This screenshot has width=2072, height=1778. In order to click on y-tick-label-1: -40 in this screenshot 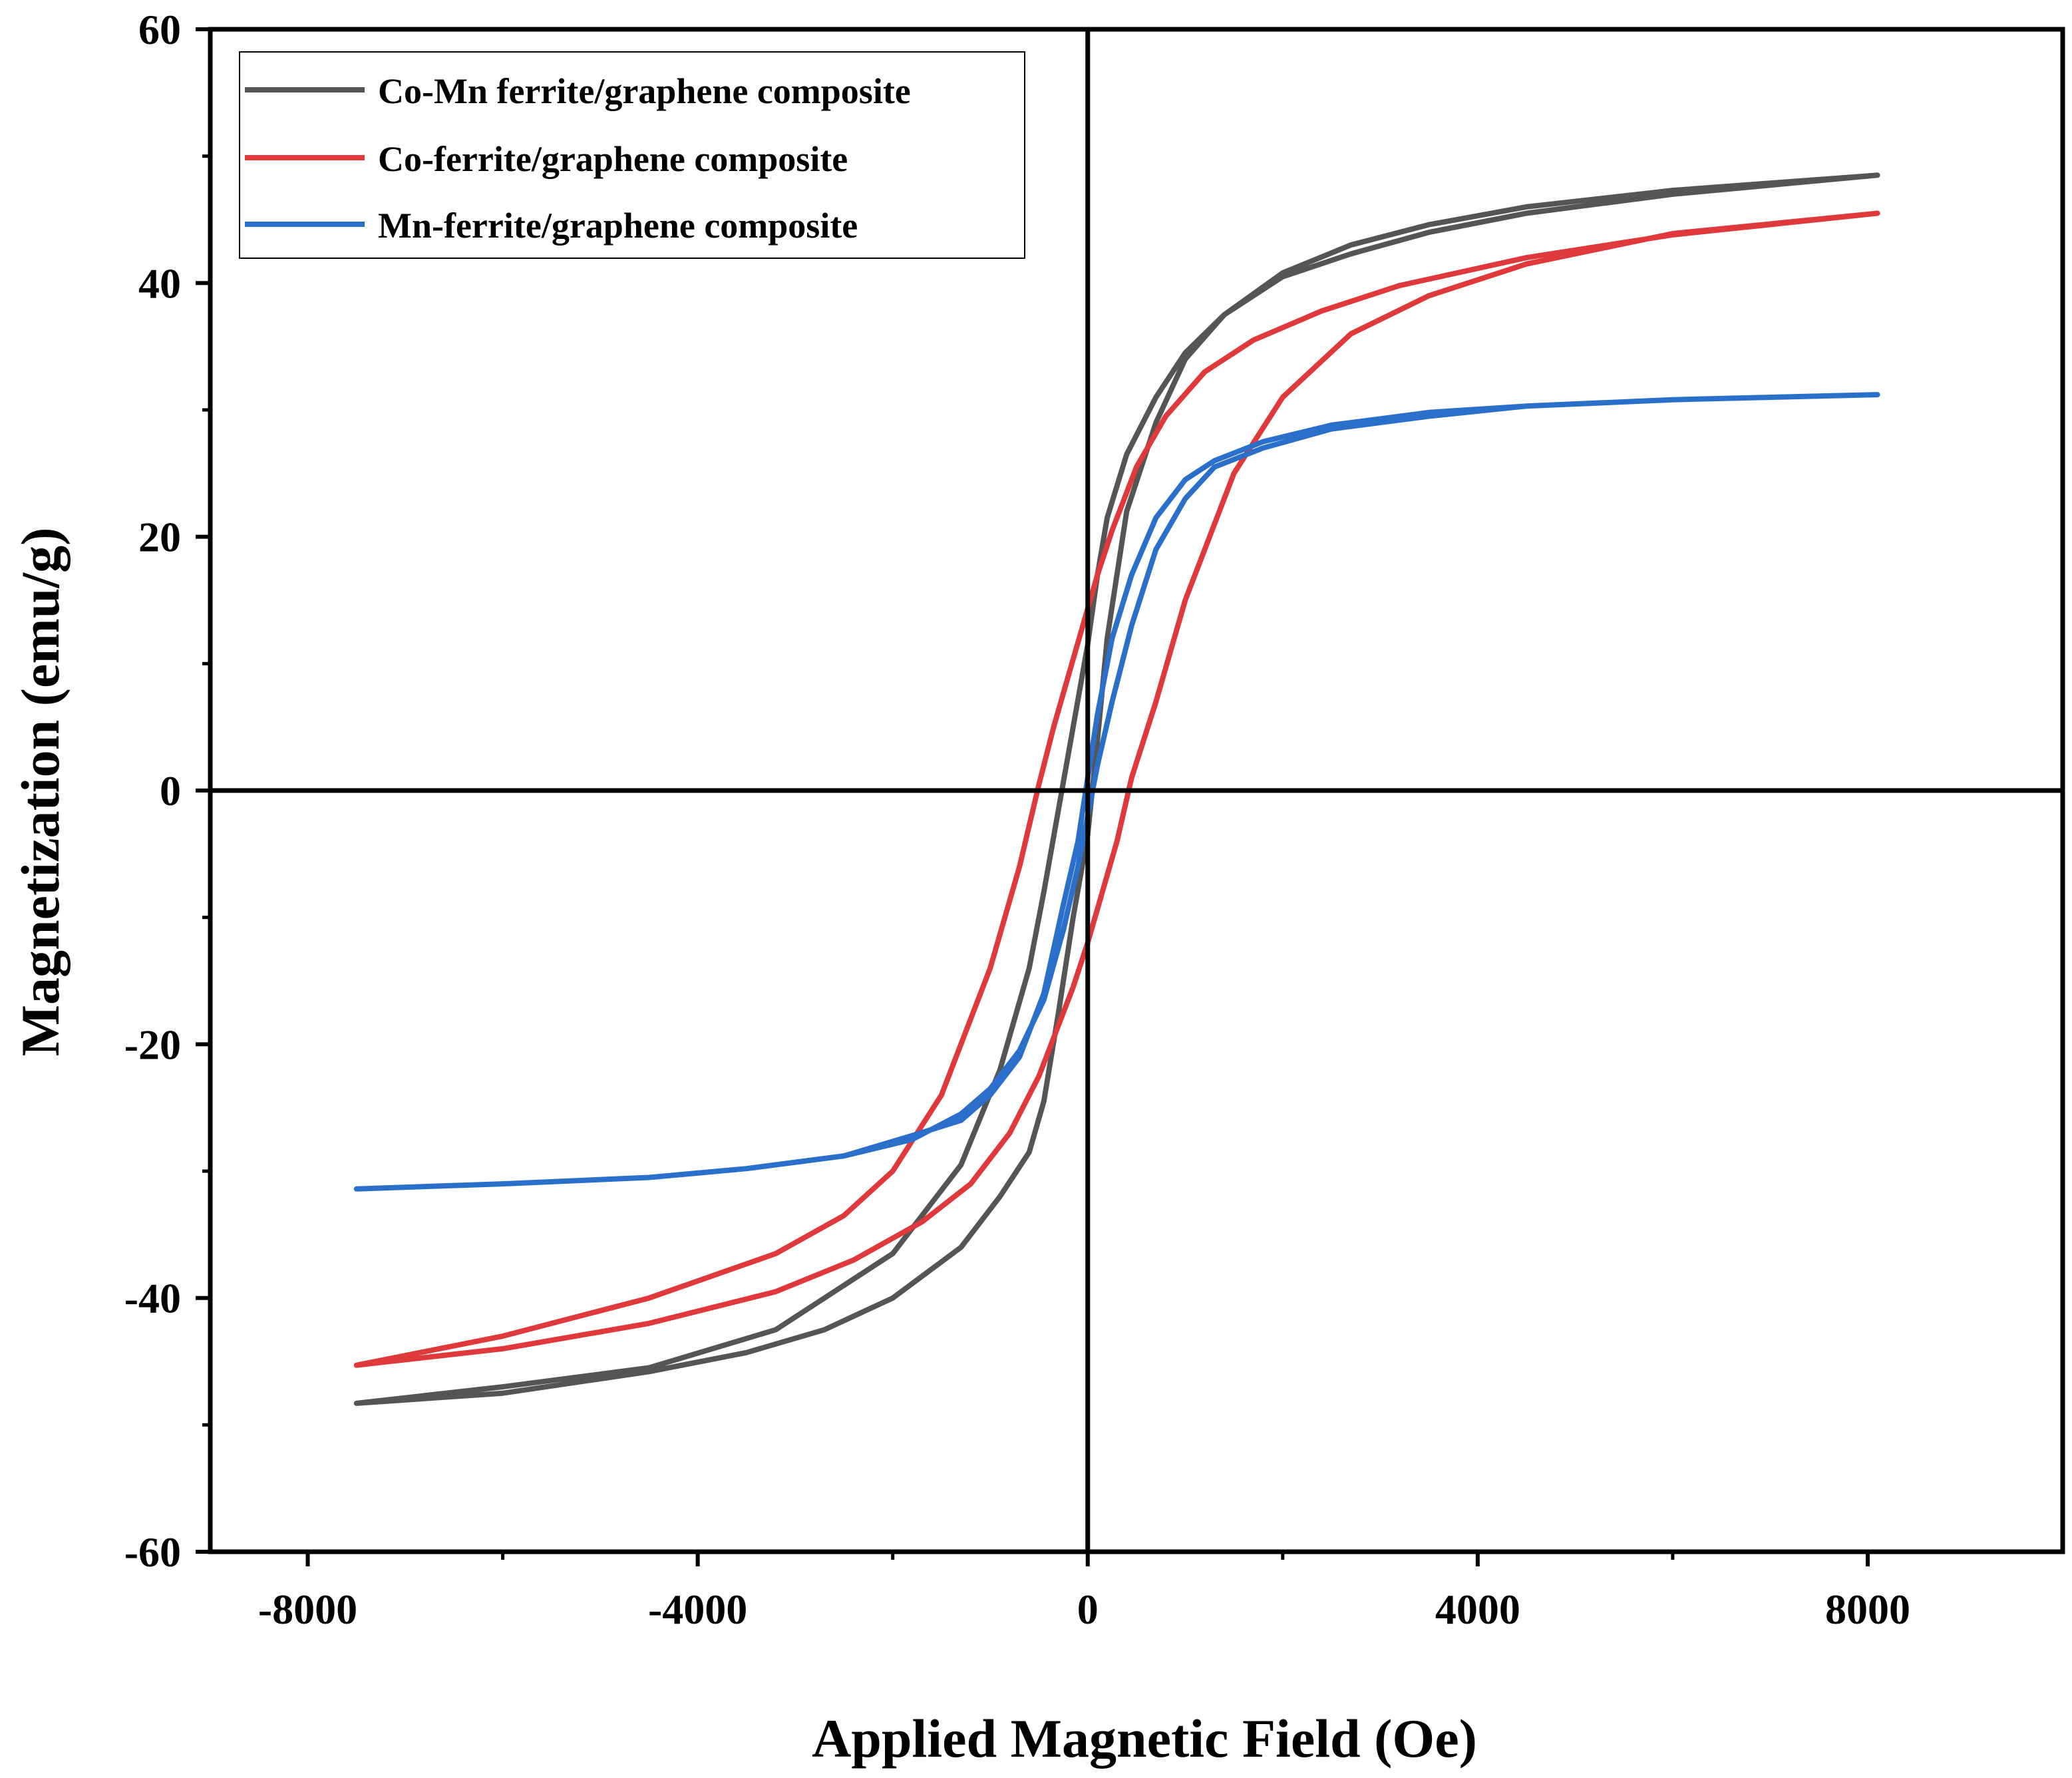, I will do `click(152, 1299)`.